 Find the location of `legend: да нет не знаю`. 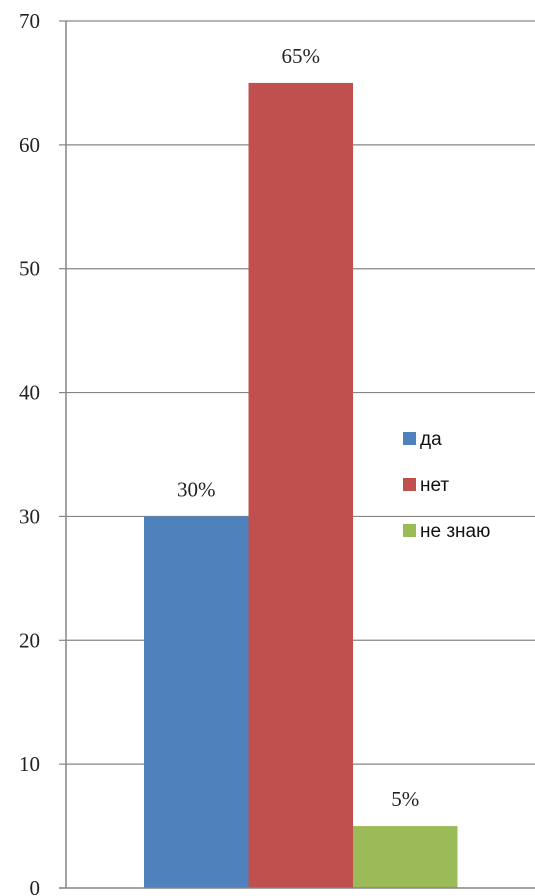

legend: да нет не знаю is located at coordinates (446, 485).